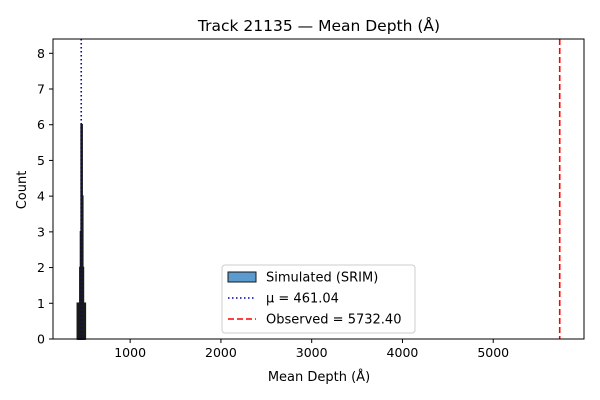 This screenshot has width=600, height=400. Describe the element at coordinates (333, 320) in the screenshot. I see `legend-label: Observed = 5732.40` at that location.